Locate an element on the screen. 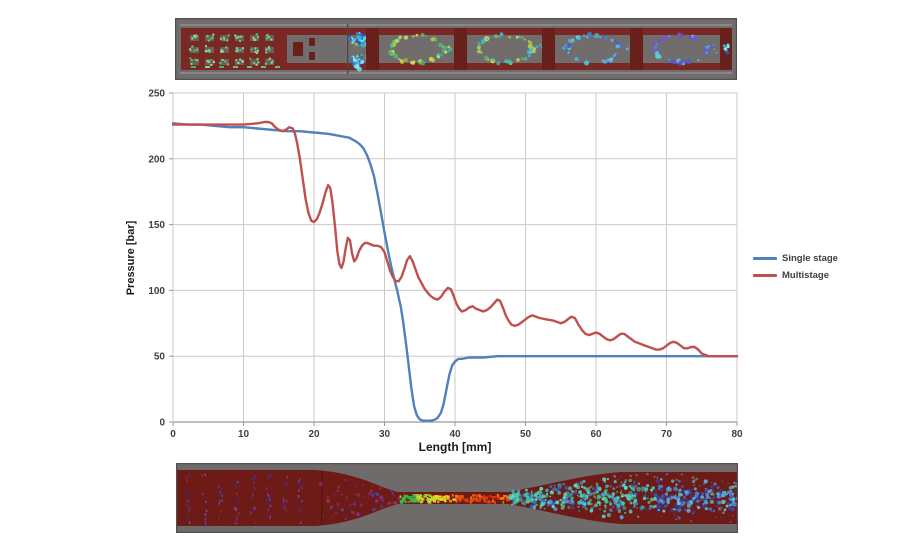 Image resolution: width=900 pixels, height=560 pixels. y-axis-title: Pressure [bar] is located at coordinates (131, 257).